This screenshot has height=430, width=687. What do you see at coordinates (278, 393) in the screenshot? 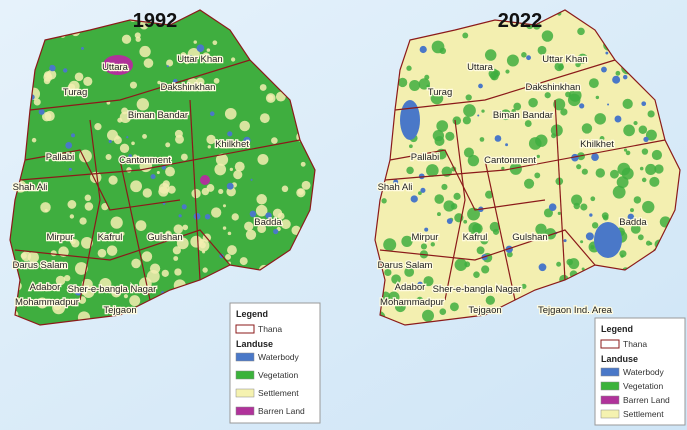
I see `legend-label: Settlement` at bounding box center [278, 393].